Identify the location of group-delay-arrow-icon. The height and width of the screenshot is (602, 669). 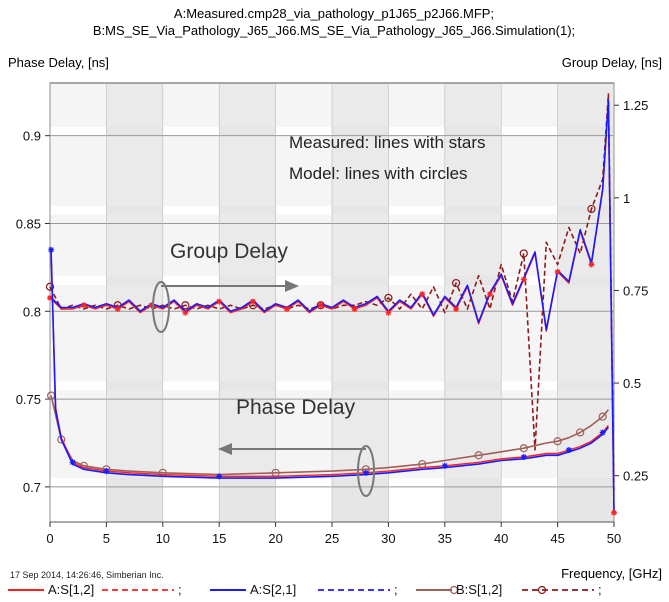
(225, 306).